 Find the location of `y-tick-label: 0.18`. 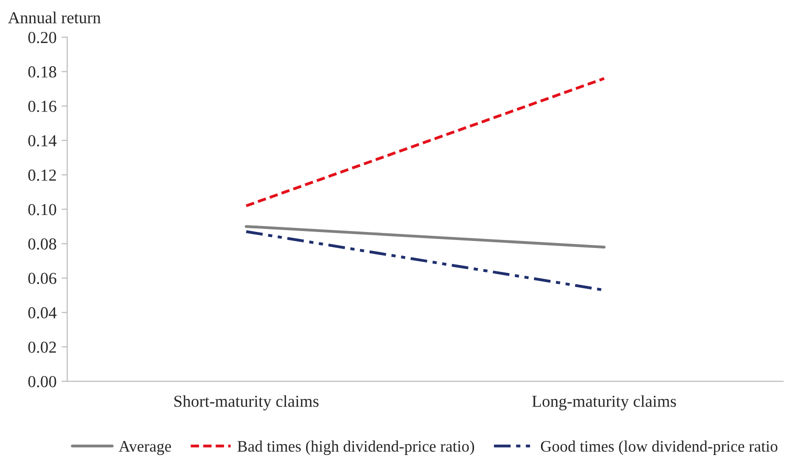

y-tick-label: 0.18 is located at coordinates (42, 72).